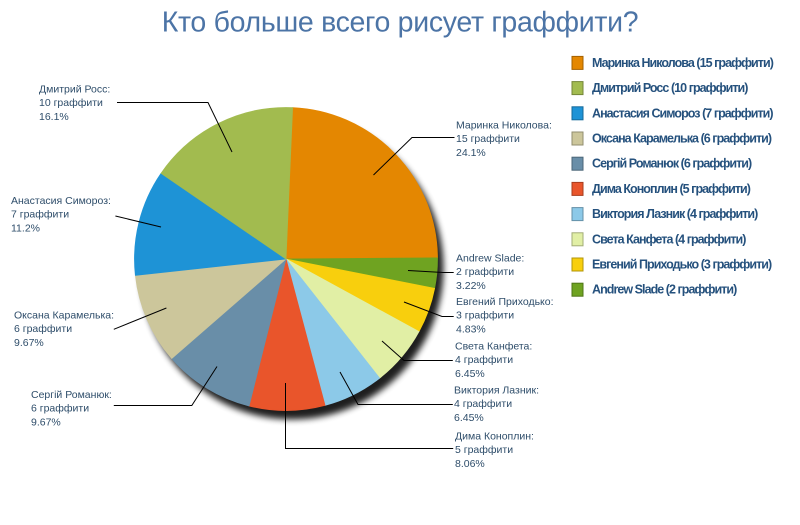  Describe the element at coordinates (400, 23) in the screenshot. I see `svg-text:Кто больше всего рисует граффи: Кто больше всего рисует граффити?` at that location.